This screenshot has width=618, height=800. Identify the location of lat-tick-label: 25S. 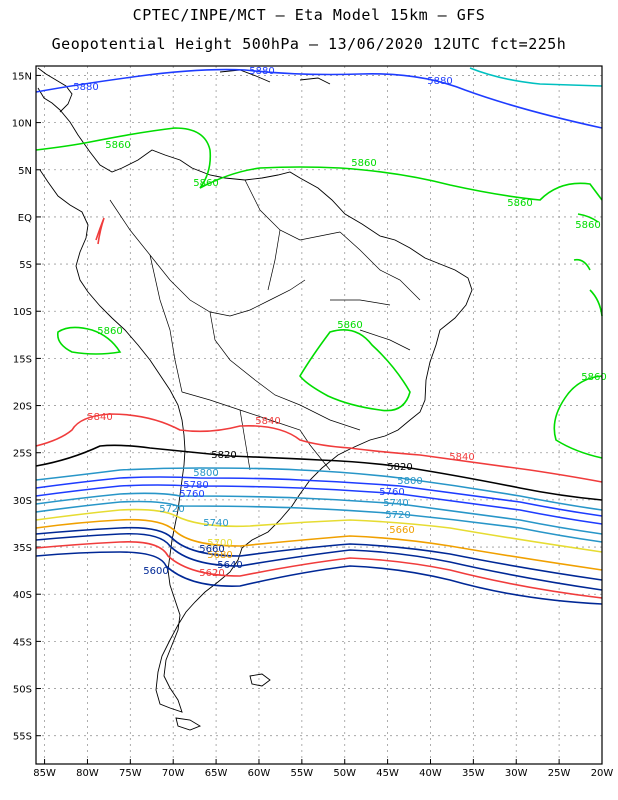
(22, 454).